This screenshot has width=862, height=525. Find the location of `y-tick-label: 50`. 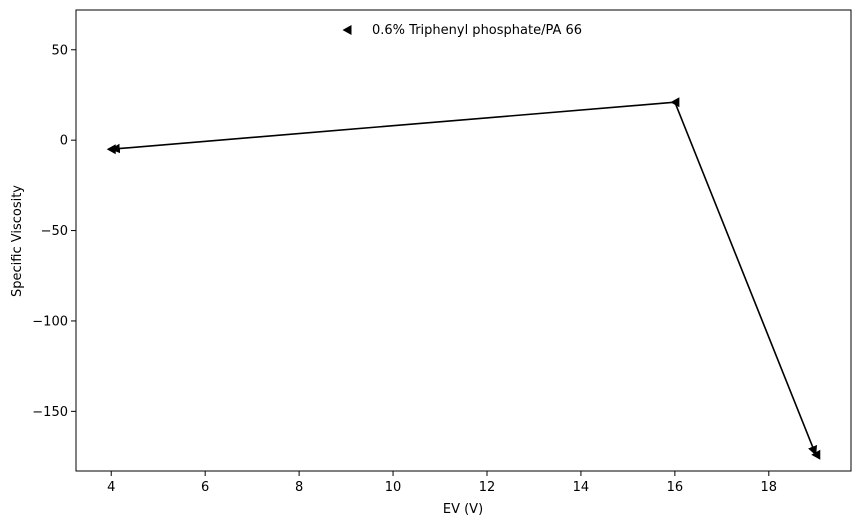

y-tick-label: 50 is located at coordinates (59, 50).